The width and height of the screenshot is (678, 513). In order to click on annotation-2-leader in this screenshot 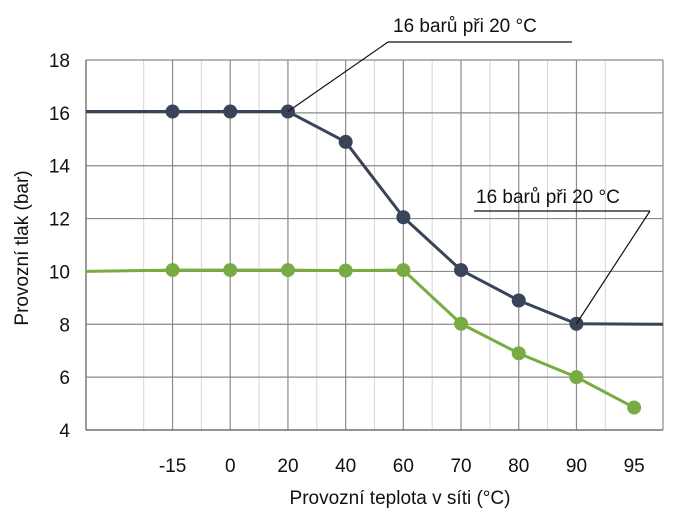, I will do `click(613, 267)`.